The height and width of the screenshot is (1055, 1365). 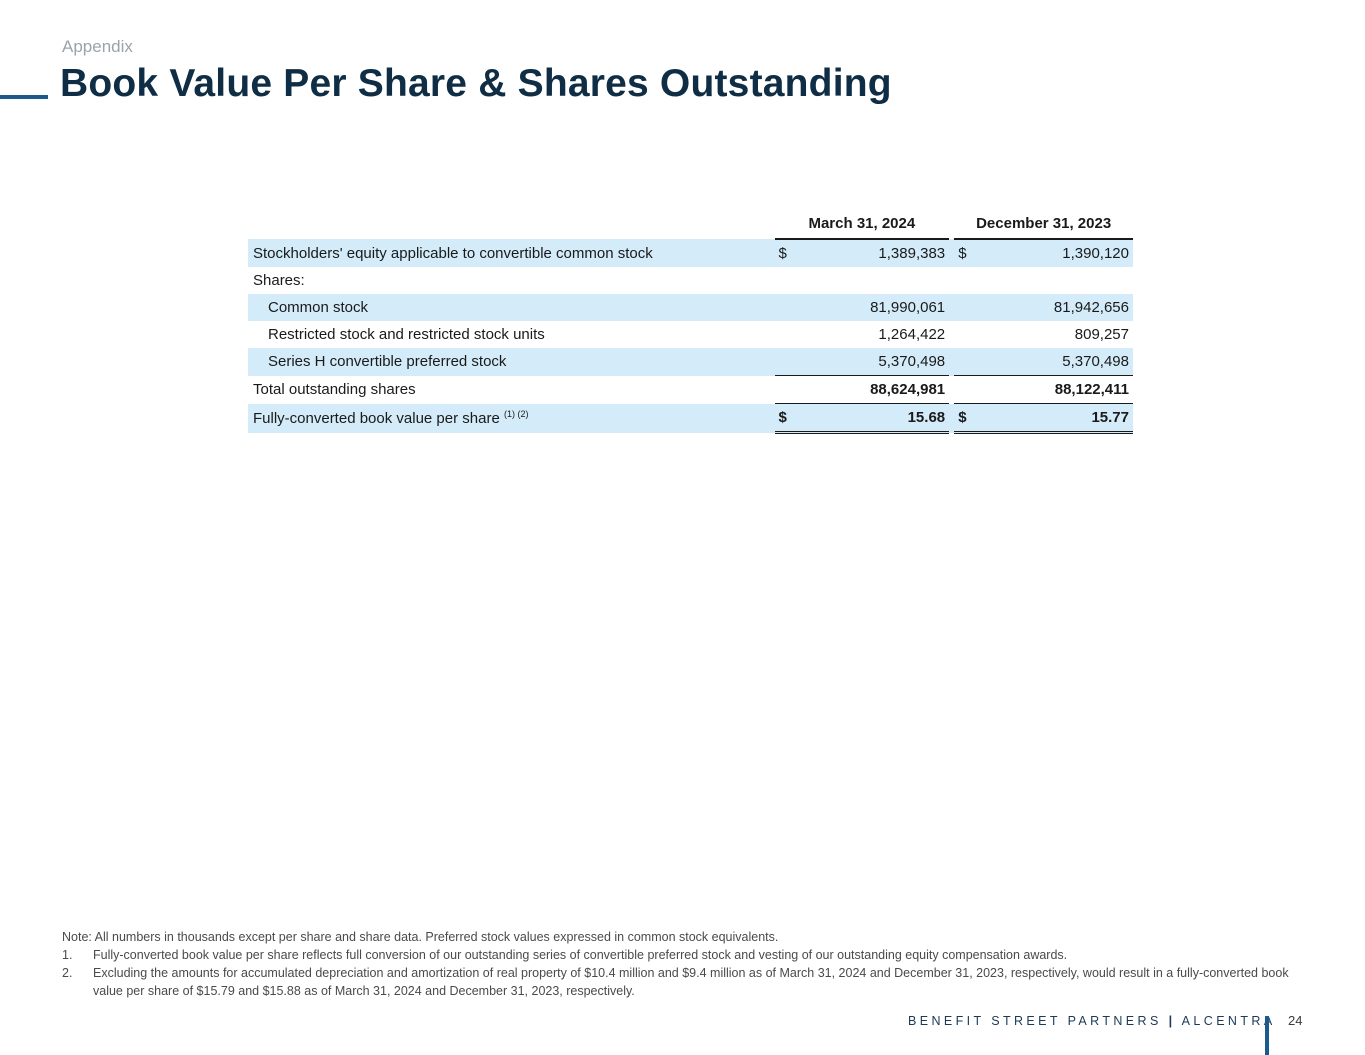 I want to click on table-row: Shares:, so click(x=690, y=280).